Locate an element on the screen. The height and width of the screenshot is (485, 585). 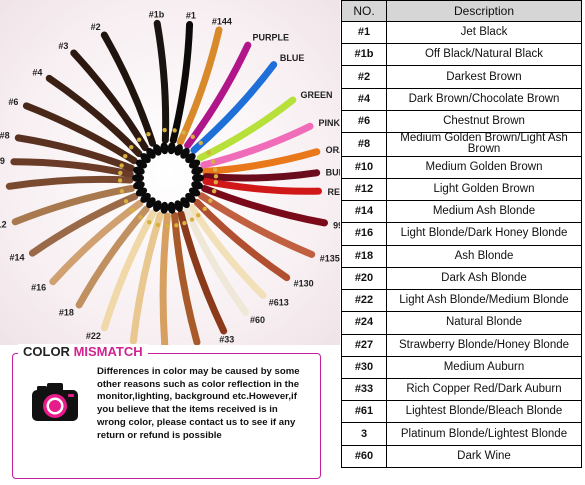
shade-number: #60 is located at coordinates (364, 456).